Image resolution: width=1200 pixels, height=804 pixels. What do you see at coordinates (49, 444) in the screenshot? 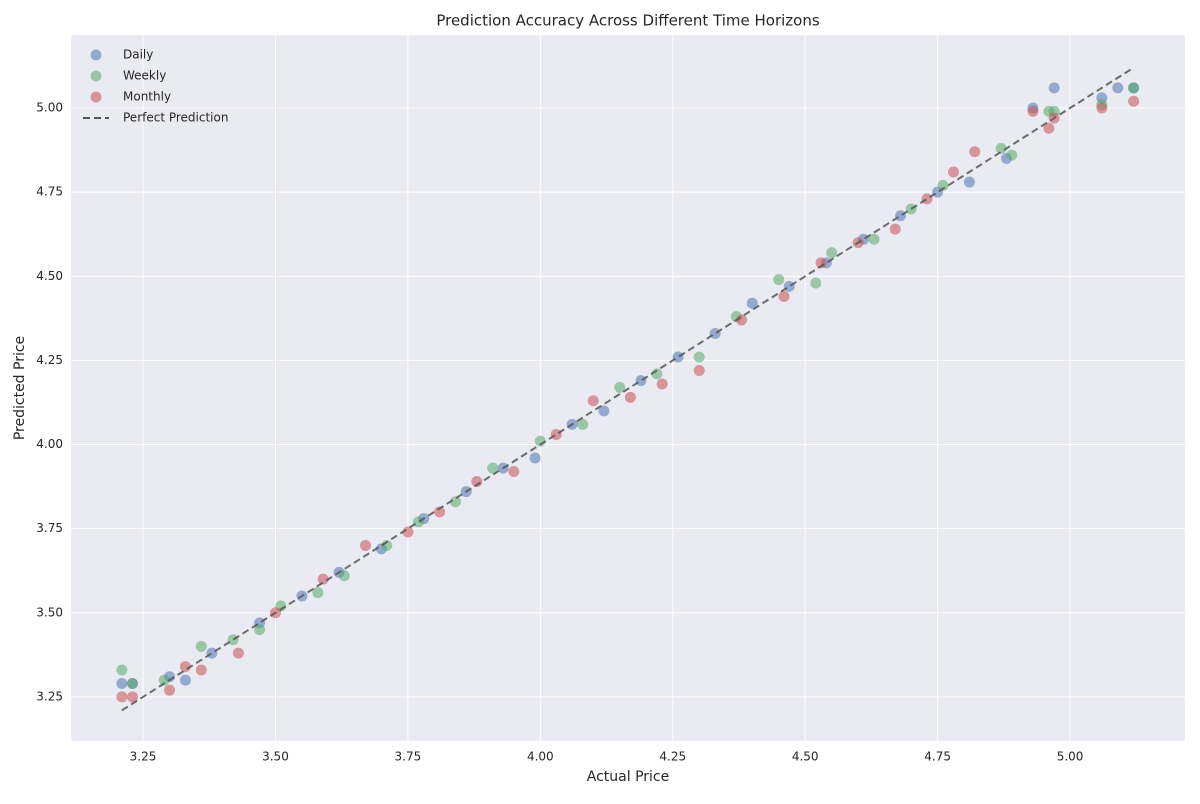
I see `y-tick-label: 4.00` at bounding box center [49, 444].